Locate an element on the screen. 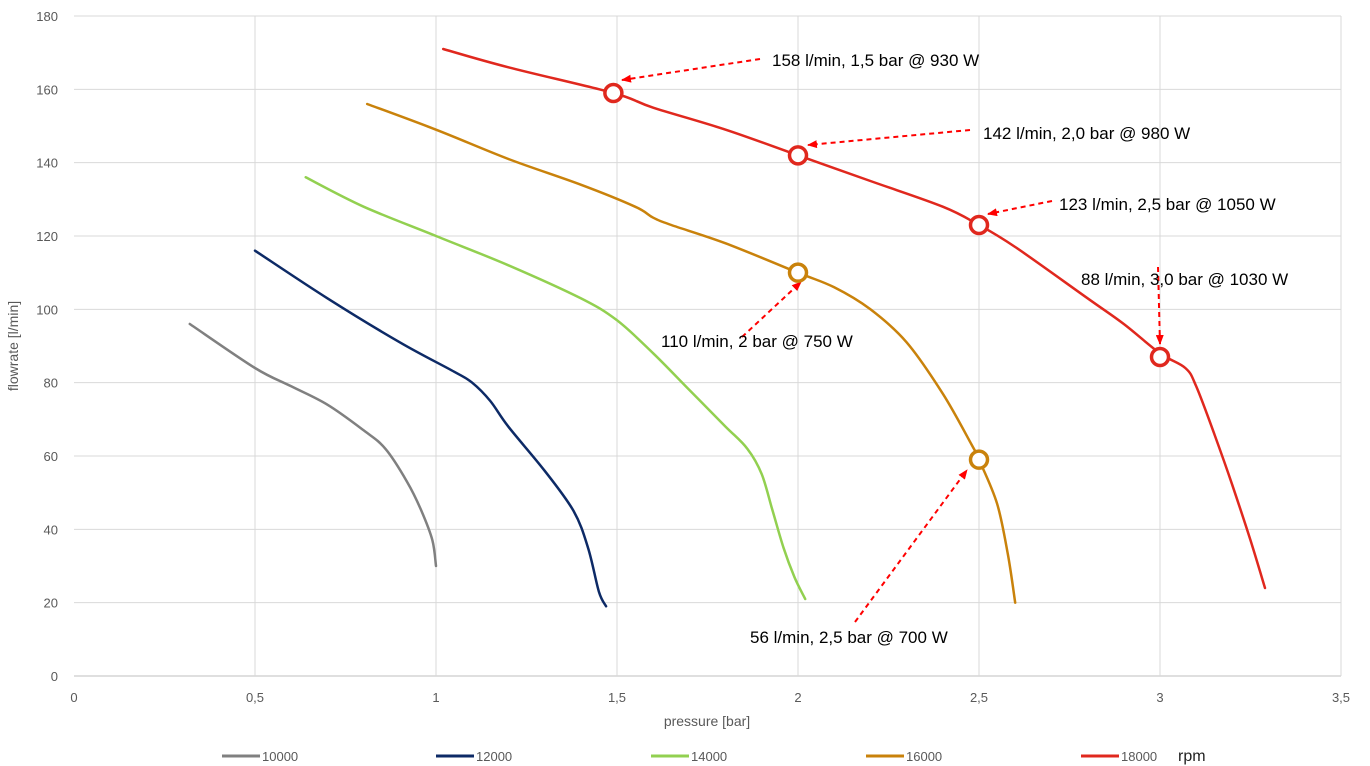  y-tick-label: 140 is located at coordinates (47, 163).